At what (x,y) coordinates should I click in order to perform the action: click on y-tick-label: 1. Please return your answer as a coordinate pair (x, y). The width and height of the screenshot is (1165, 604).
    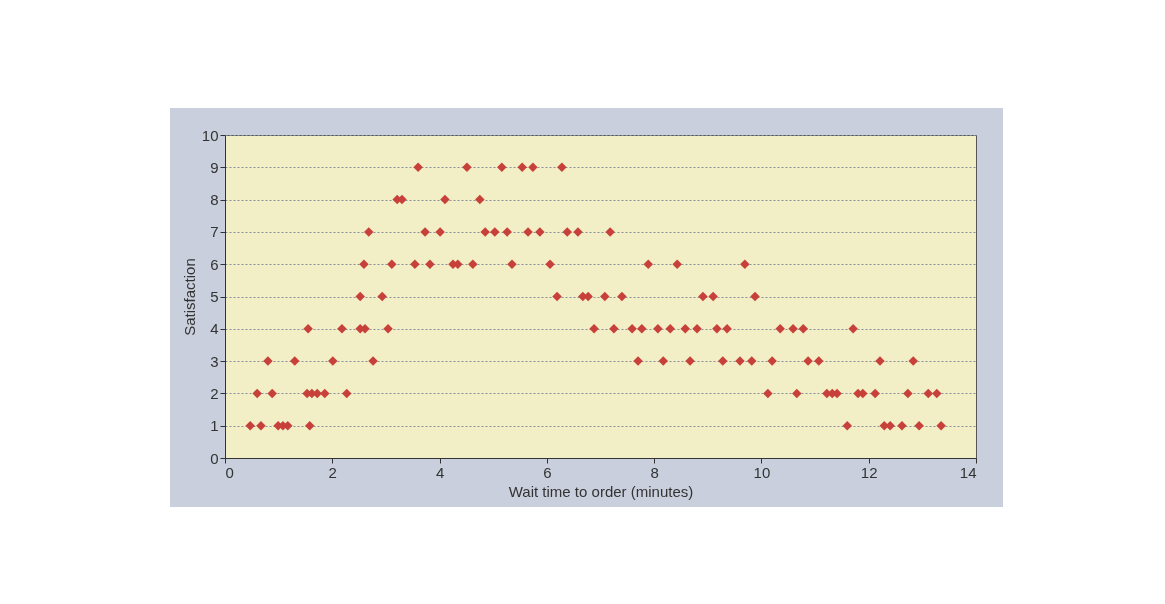
    Looking at the image, I should click on (214, 426).